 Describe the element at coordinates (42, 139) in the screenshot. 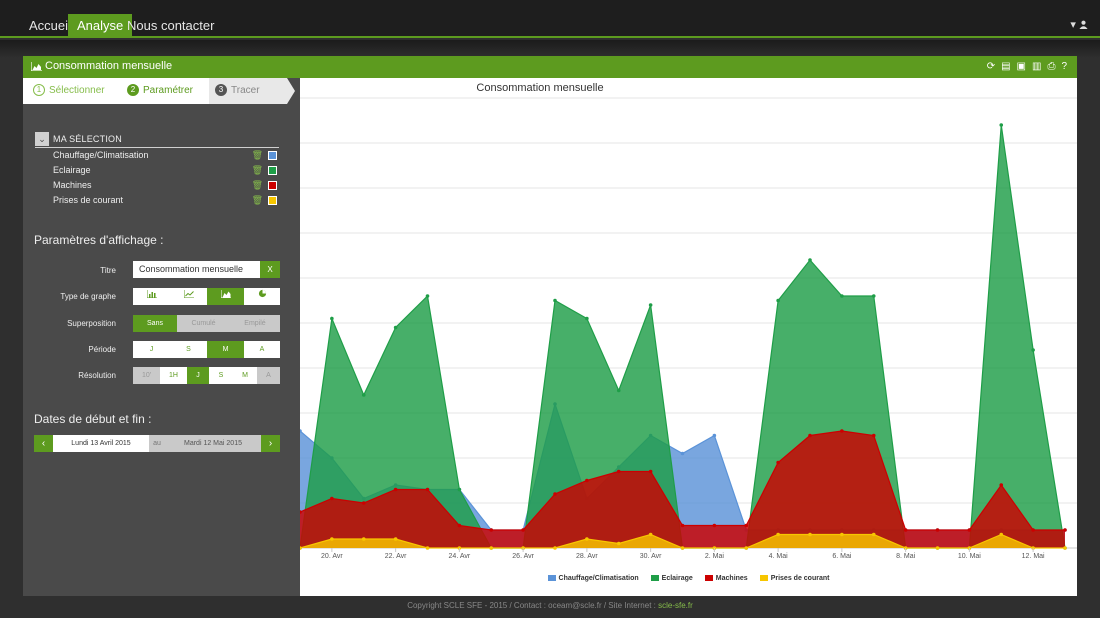

I see `chevron-down-icon: ⌄` at that location.